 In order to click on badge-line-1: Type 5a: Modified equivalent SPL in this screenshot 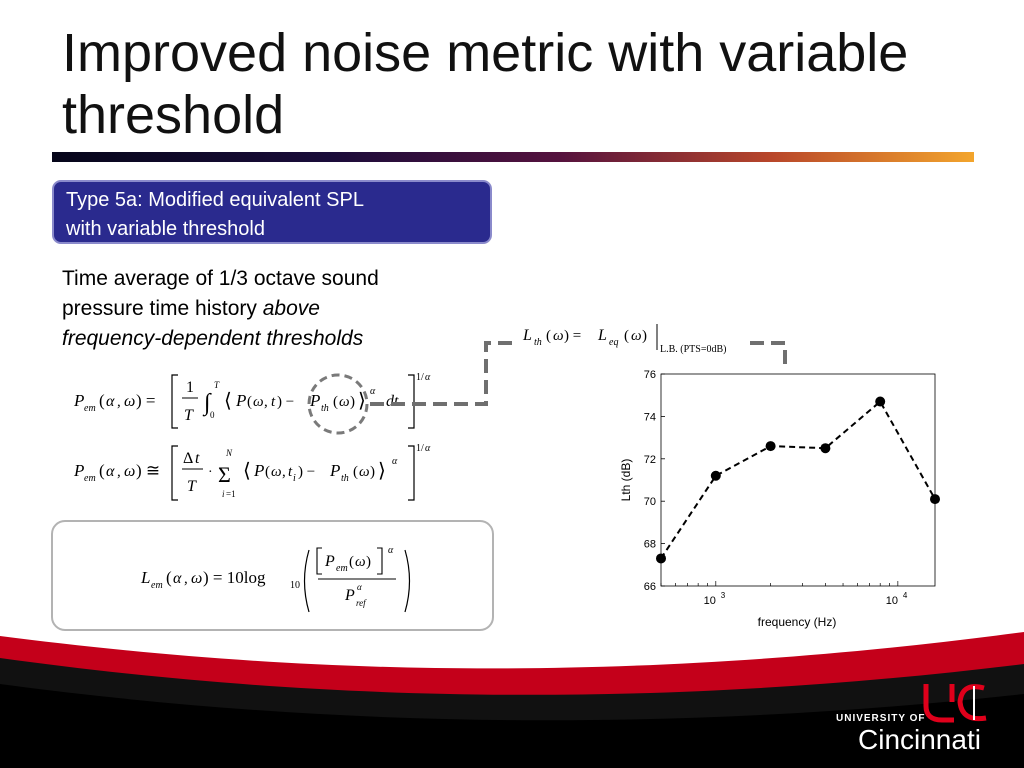, I will do `click(215, 200)`.